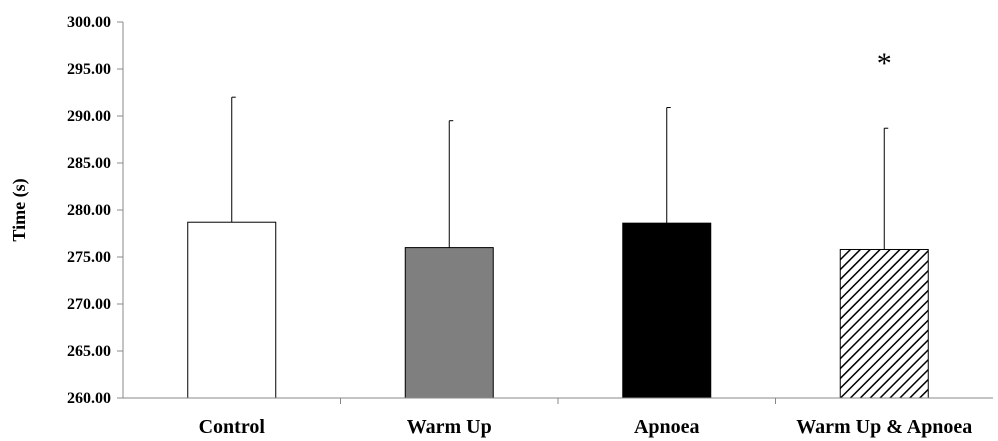 Image resolution: width=998 pixels, height=441 pixels. Describe the element at coordinates (232, 427) in the screenshot. I see `x-tick-label: Control` at that location.